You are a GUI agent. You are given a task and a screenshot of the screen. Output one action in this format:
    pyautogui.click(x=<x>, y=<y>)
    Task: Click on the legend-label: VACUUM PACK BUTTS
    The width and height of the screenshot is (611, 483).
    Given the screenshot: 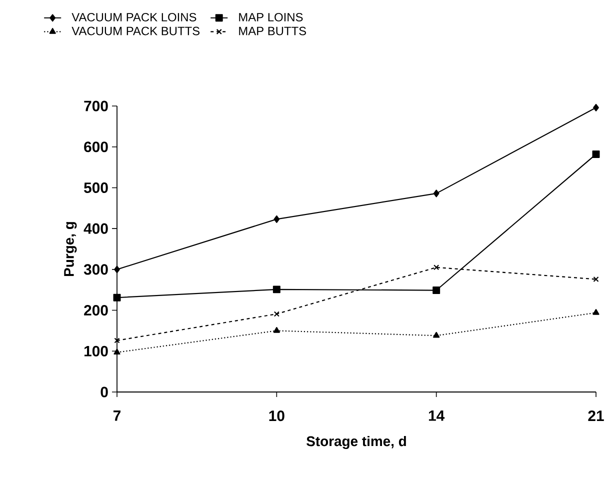 What is the action you would take?
    pyautogui.click(x=136, y=31)
    